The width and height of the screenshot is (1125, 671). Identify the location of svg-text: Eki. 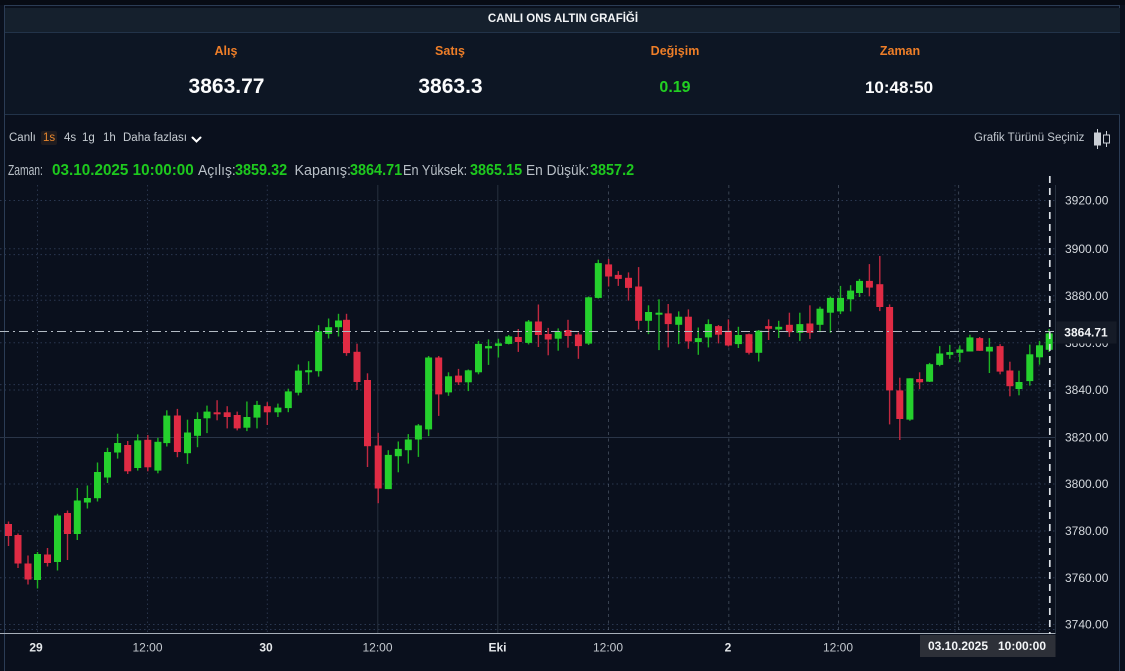
(497, 648).